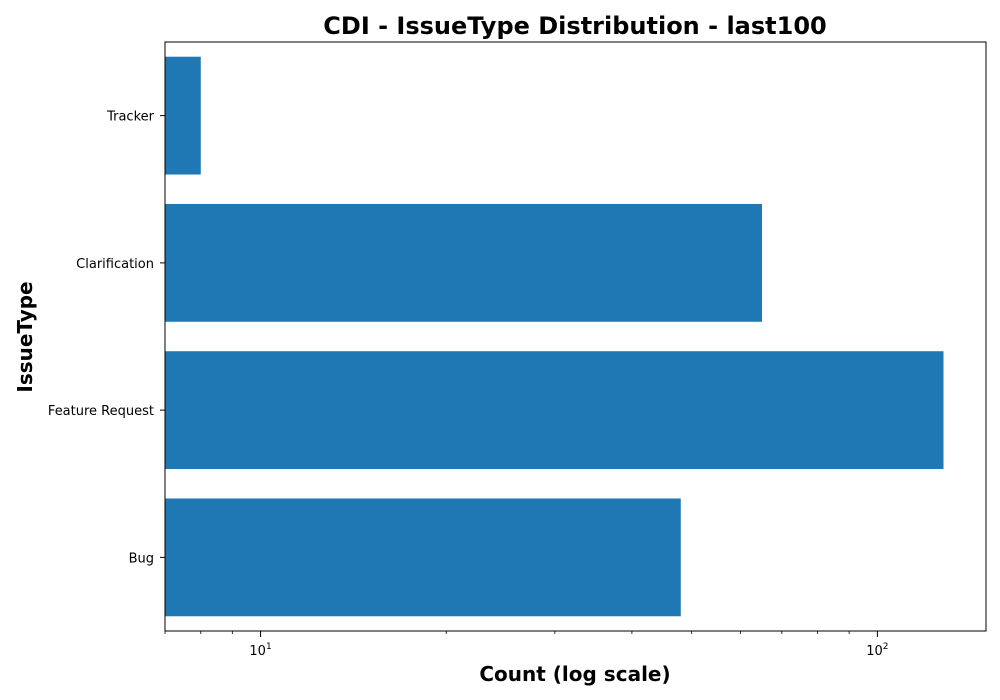  I want to click on y-tick-label: Feature Request, so click(101, 411).